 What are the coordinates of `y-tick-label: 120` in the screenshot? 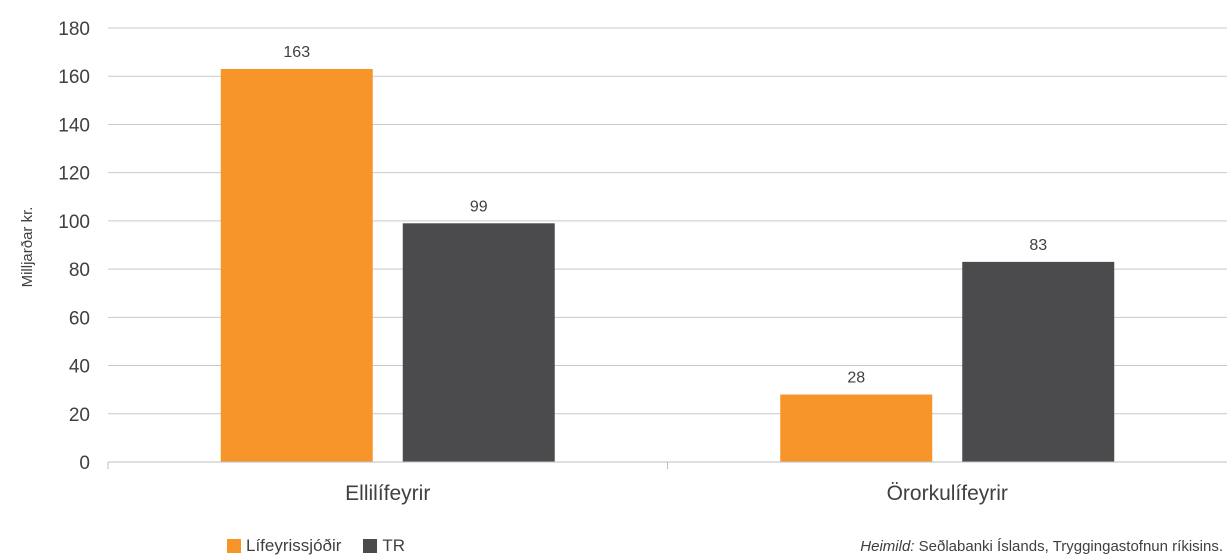 It's located at (74, 174).